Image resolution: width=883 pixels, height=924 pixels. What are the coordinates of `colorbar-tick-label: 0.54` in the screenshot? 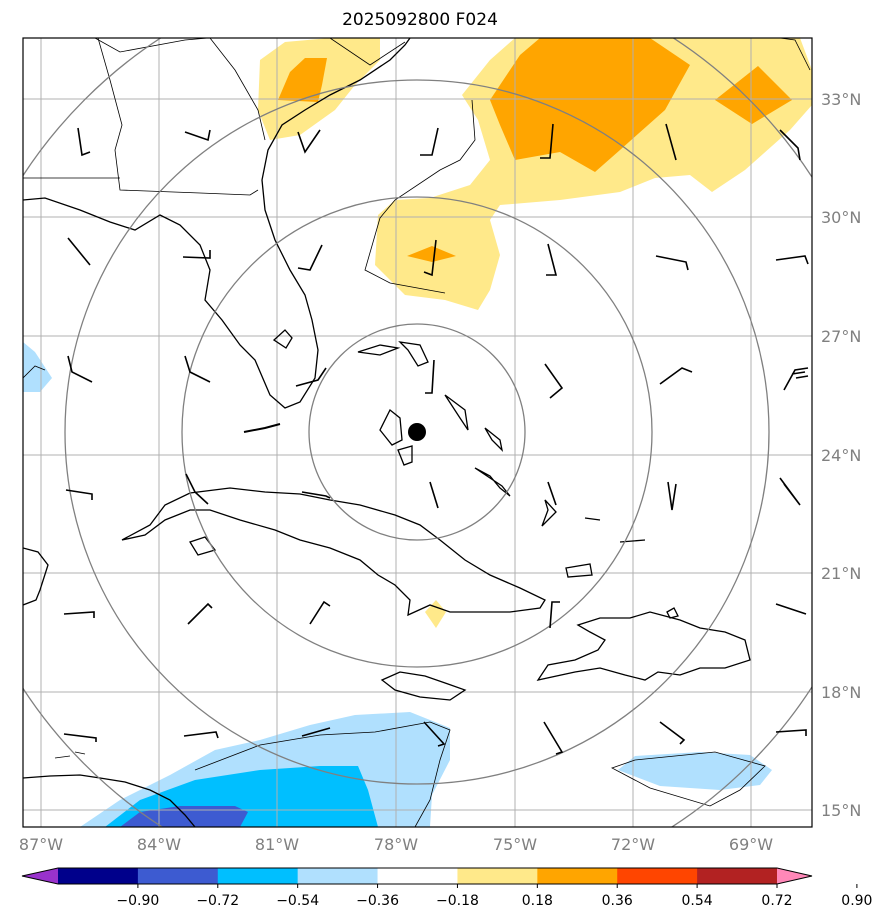 It's located at (697, 901).